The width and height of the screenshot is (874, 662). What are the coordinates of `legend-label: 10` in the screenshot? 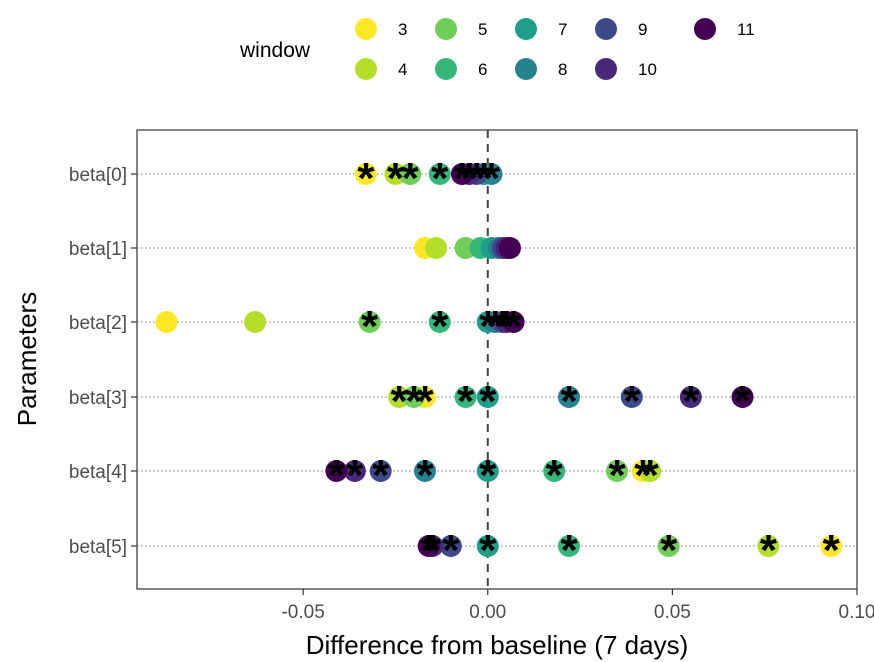 It's located at (647, 69).